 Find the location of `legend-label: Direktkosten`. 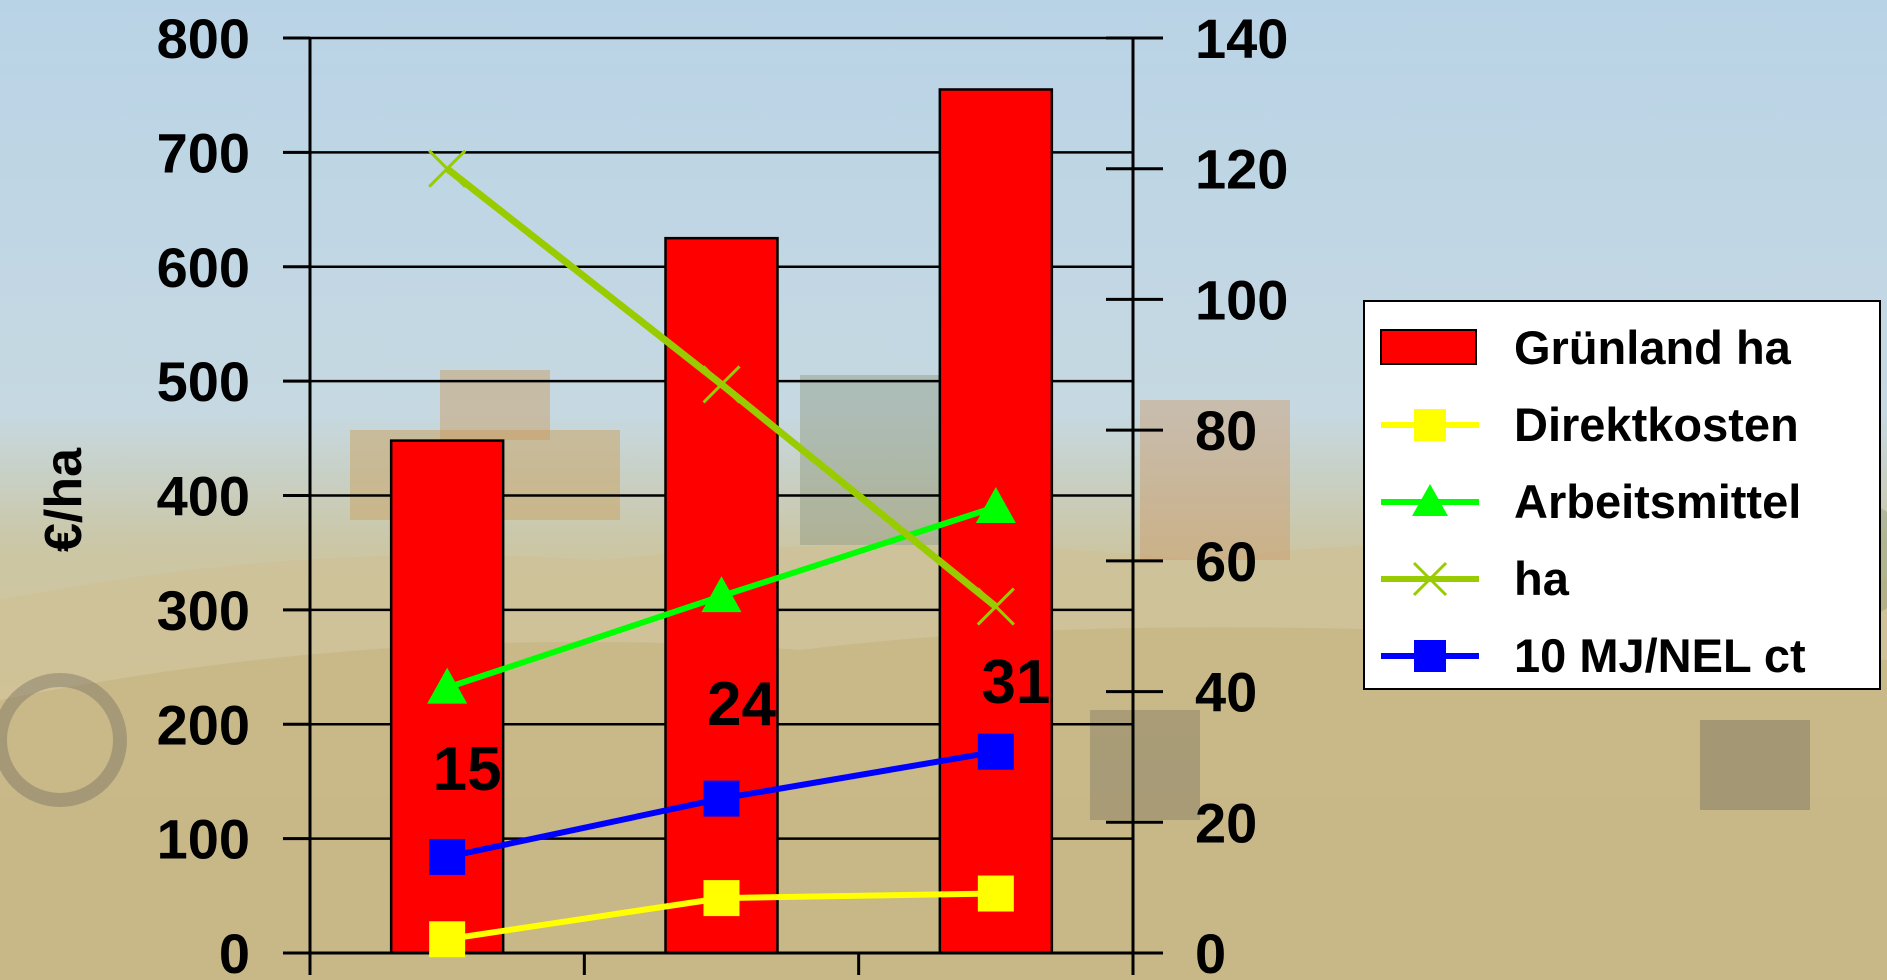

legend-label: Direktkosten is located at coordinates (1656, 424).